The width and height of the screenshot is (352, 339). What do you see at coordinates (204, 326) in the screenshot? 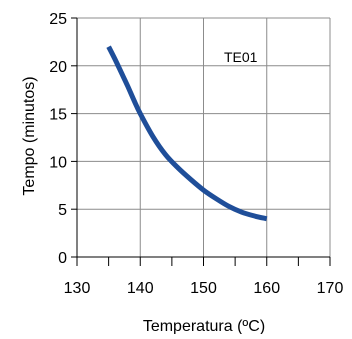
I see `x-axis-label: Temperatura (ºC)` at bounding box center [204, 326].